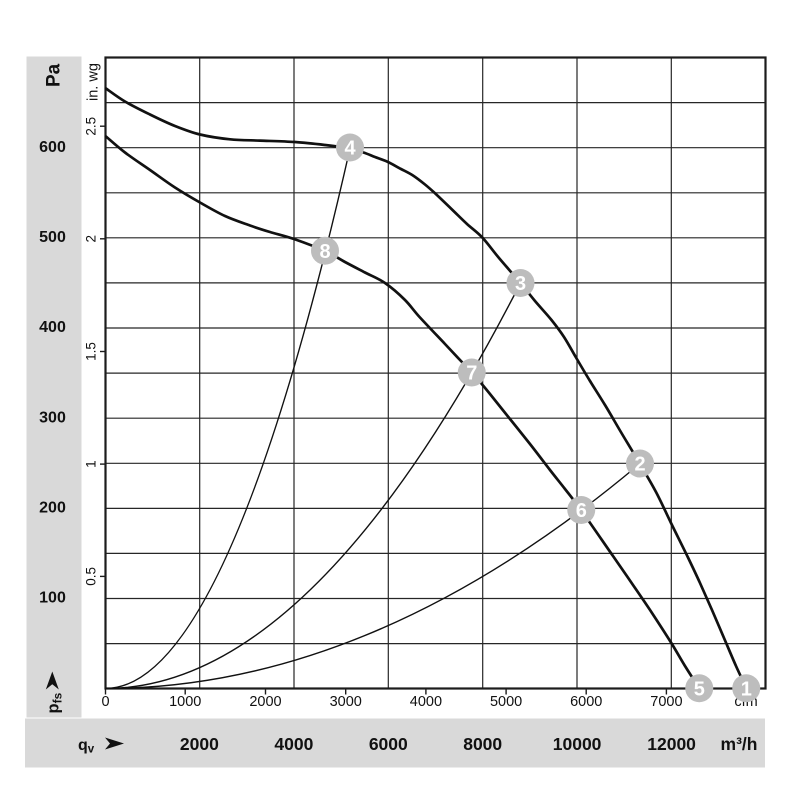 This screenshot has height=805, width=800. I want to click on svg-text: in. wg, so click(94, 82).